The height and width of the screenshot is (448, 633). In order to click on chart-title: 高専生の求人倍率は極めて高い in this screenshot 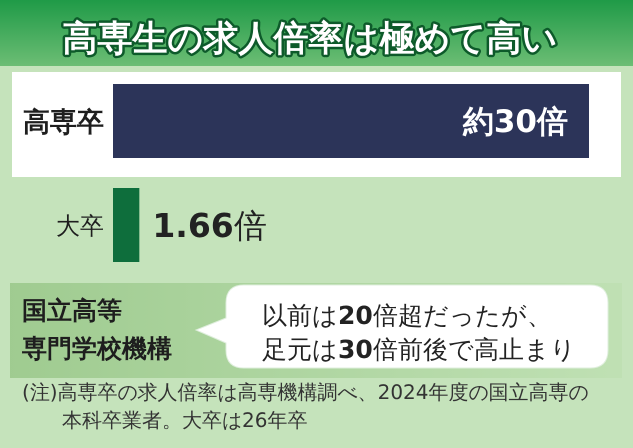, I will do `click(310, 39)`.